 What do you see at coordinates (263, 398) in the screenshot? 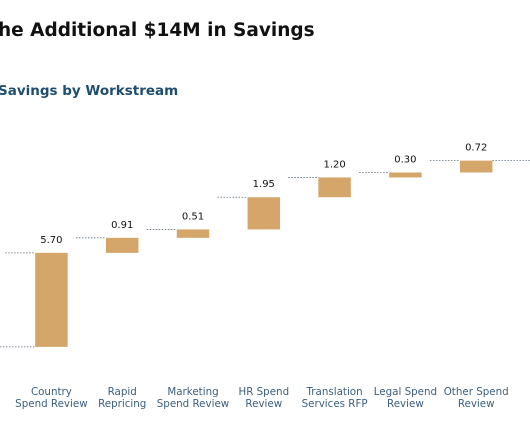
I see `category-label: HR Spend Review` at bounding box center [263, 398].